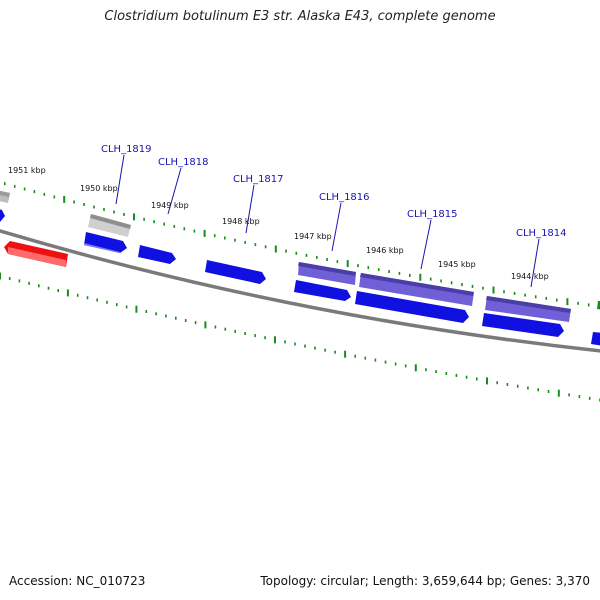 The image size is (600, 600). Describe the element at coordinates (99, 188) in the screenshot. I see `tick-label-1950: 1950 kbp` at that location.